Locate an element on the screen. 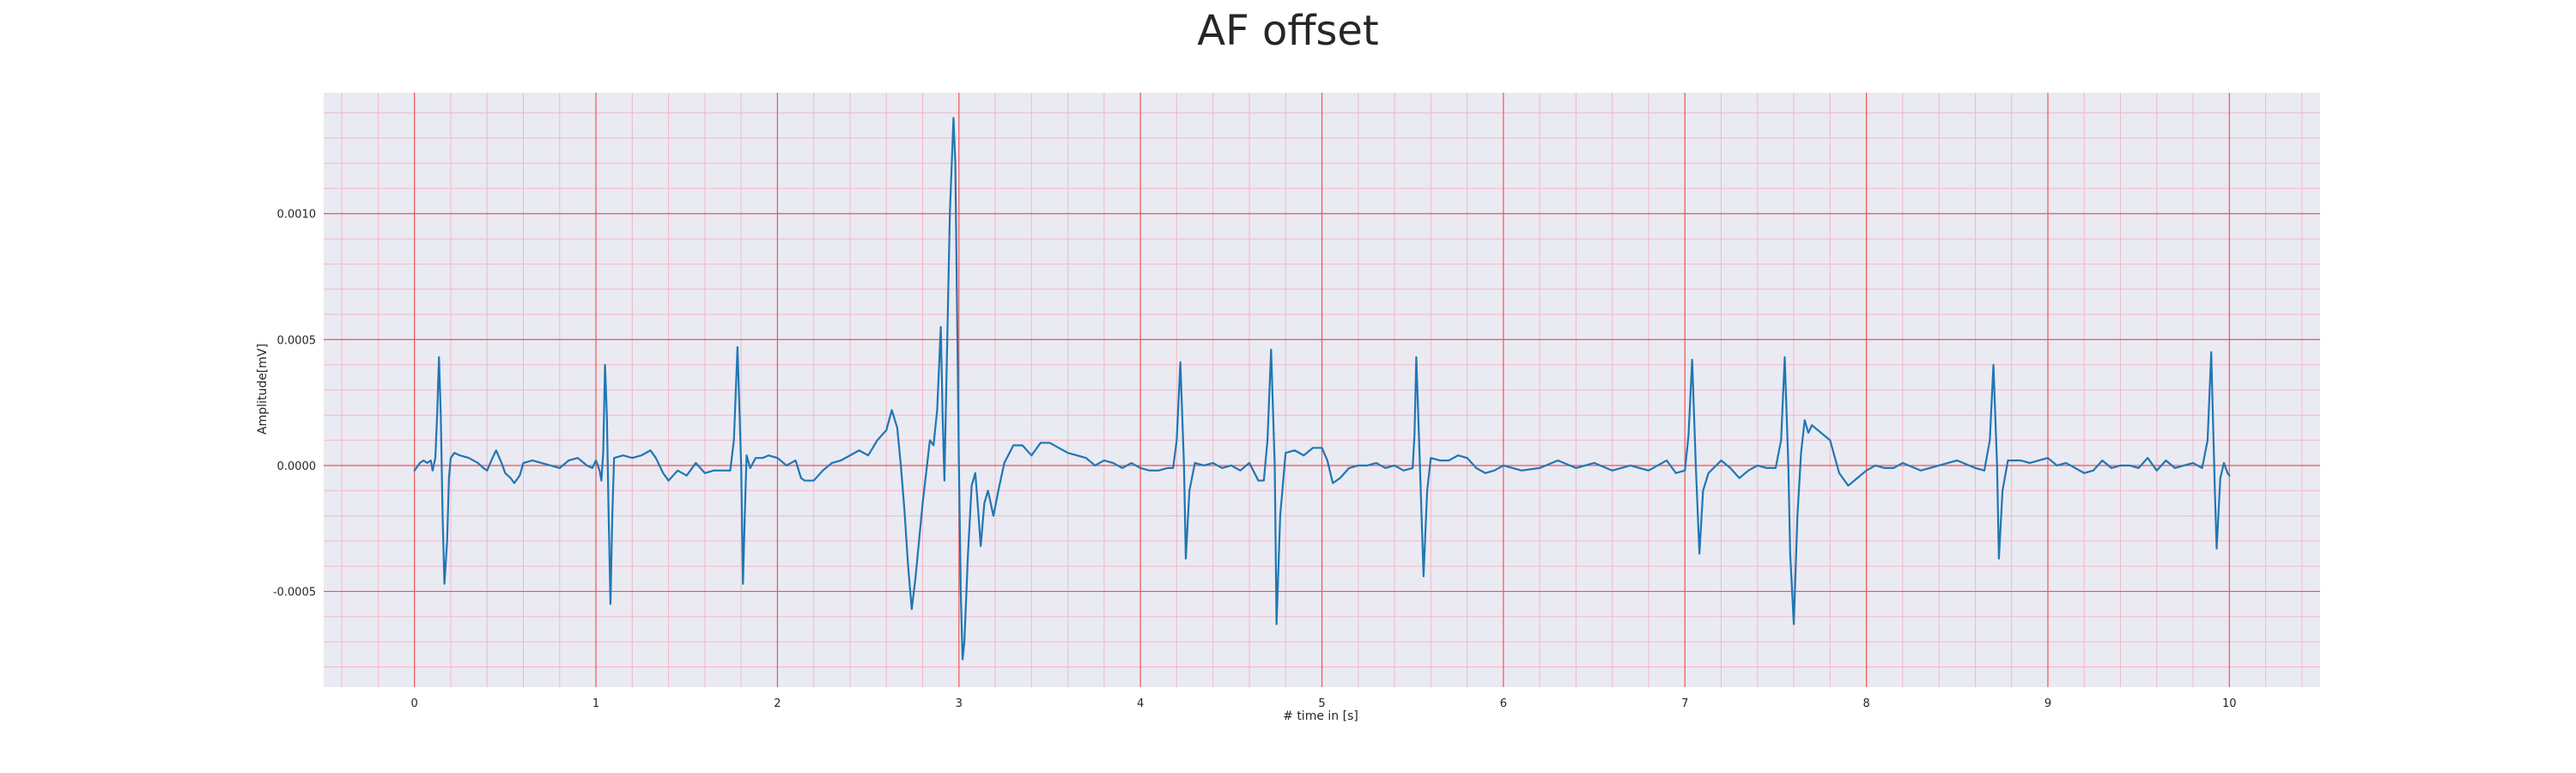  x-tick-label: 6 is located at coordinates (1503, 703).